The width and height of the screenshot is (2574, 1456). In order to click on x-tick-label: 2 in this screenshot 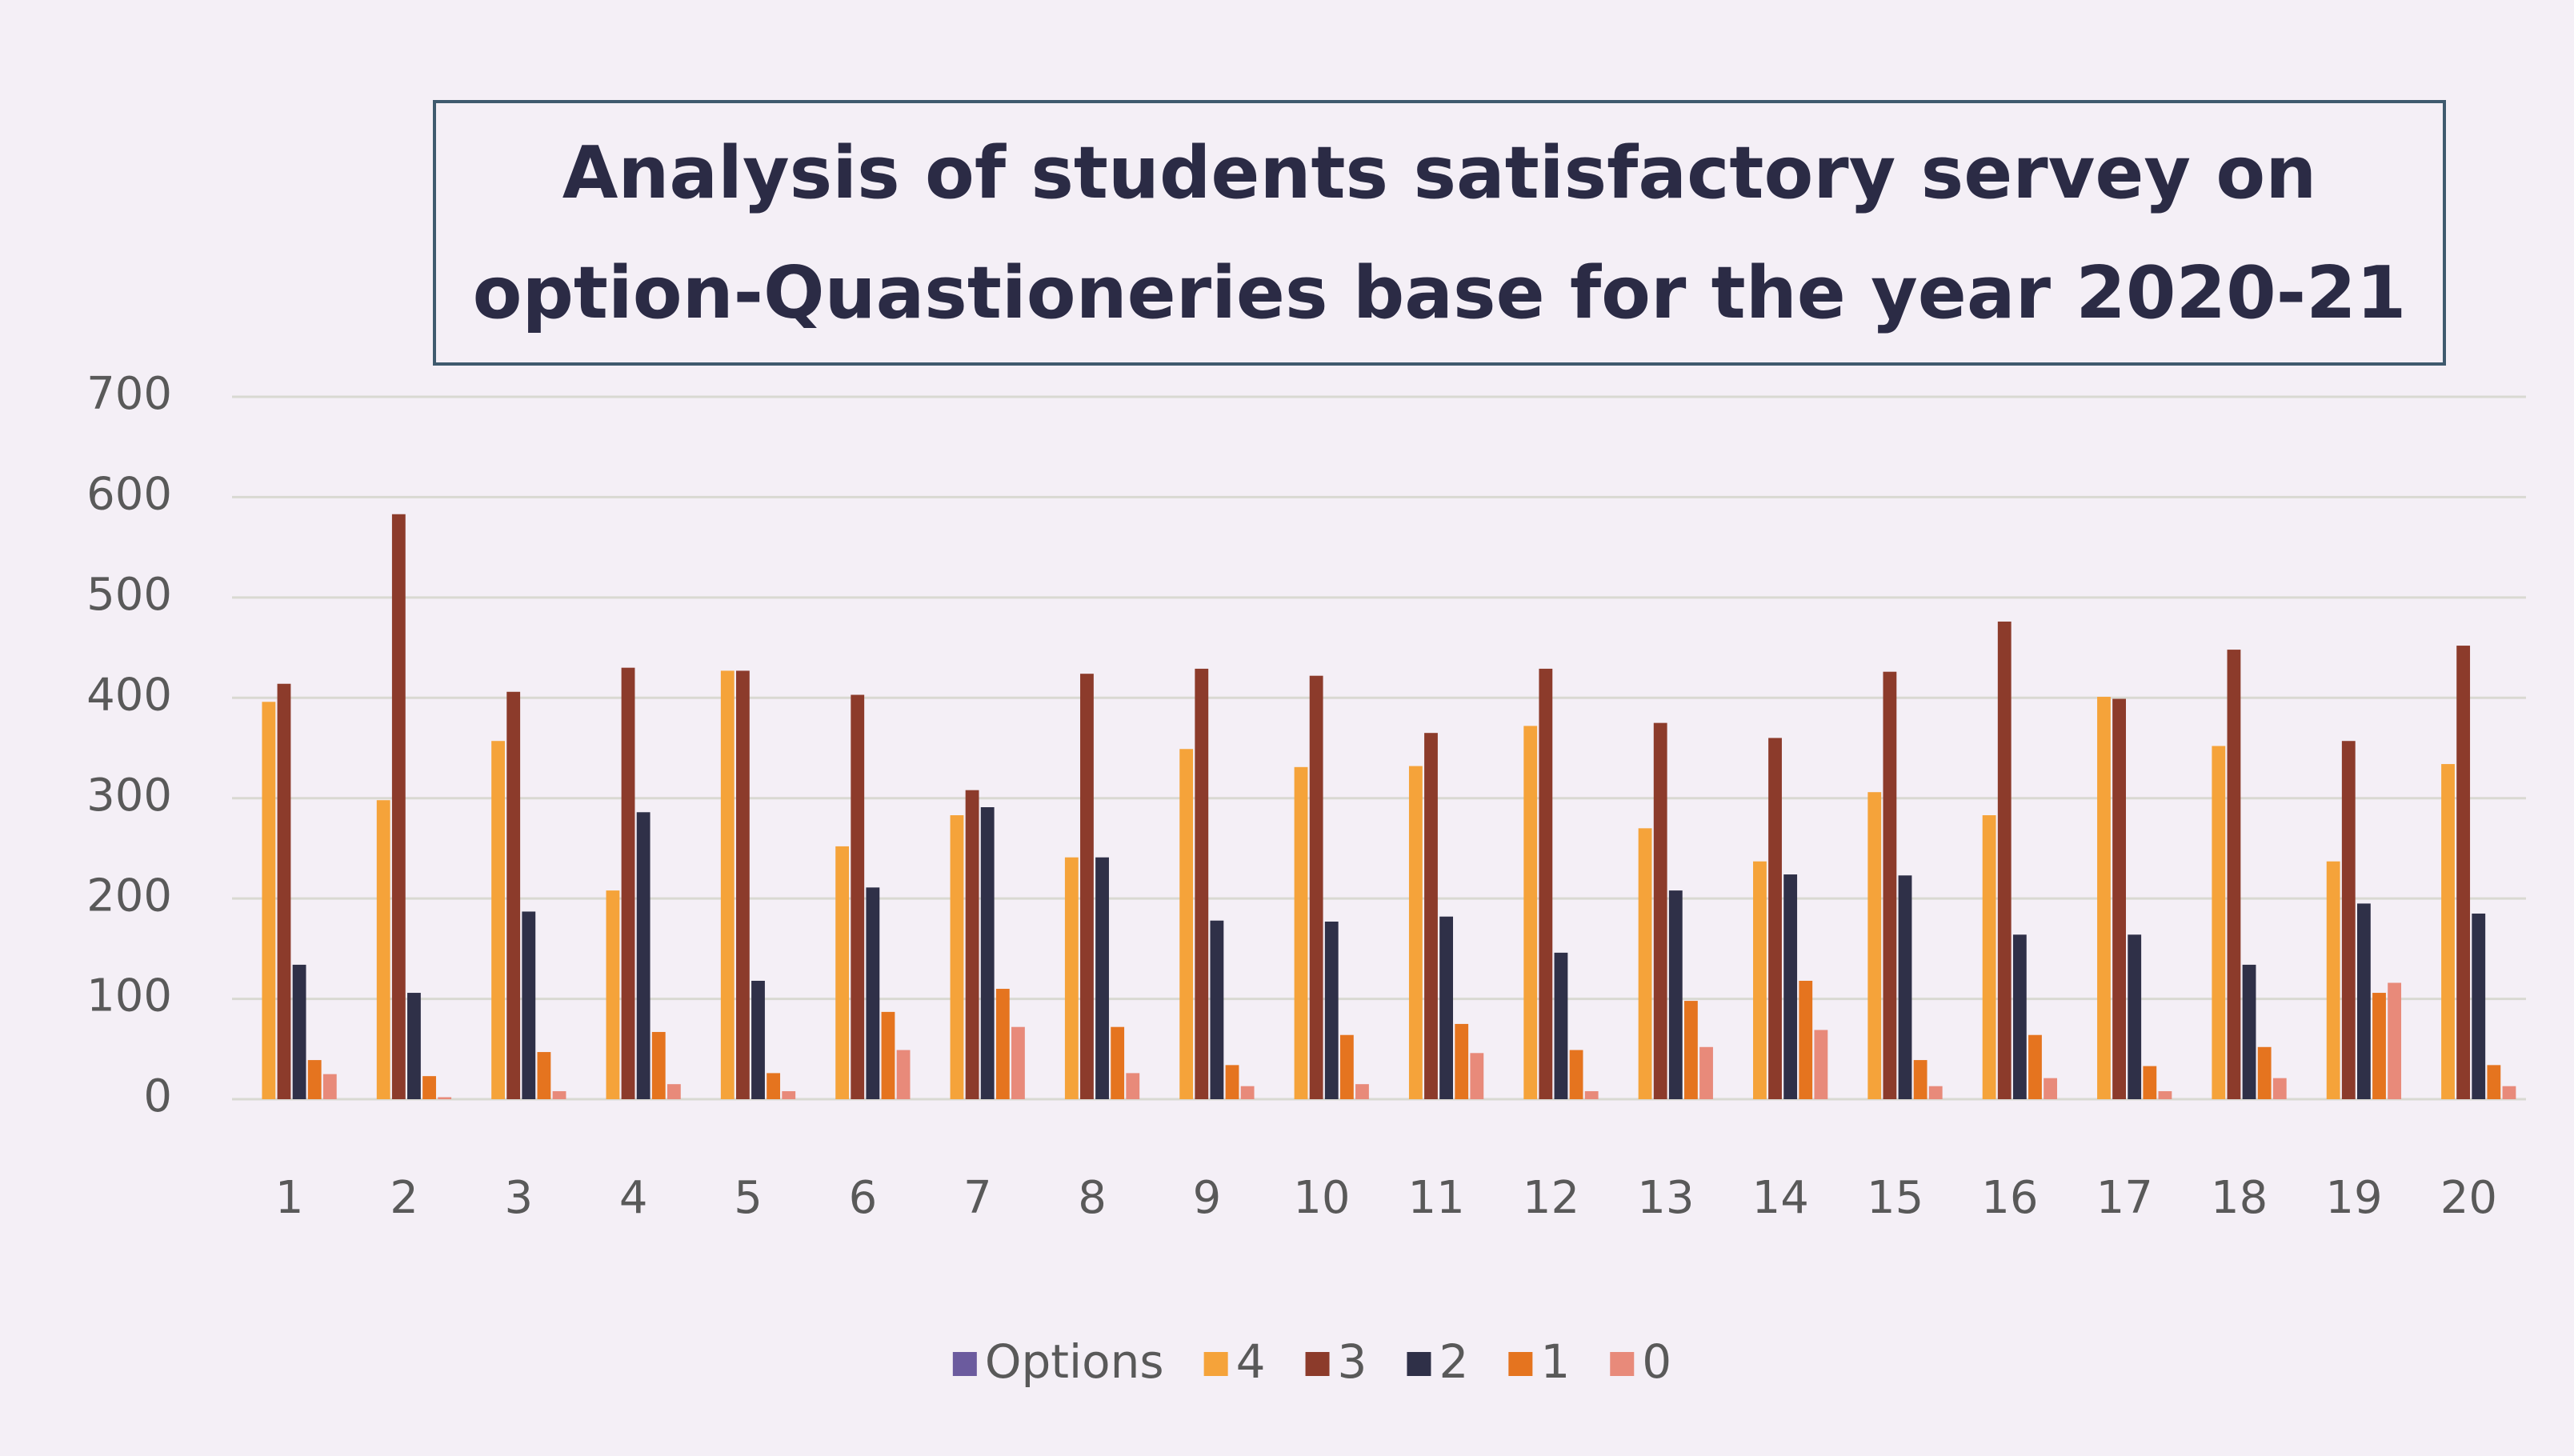, I will do `click(404, 1198)`.